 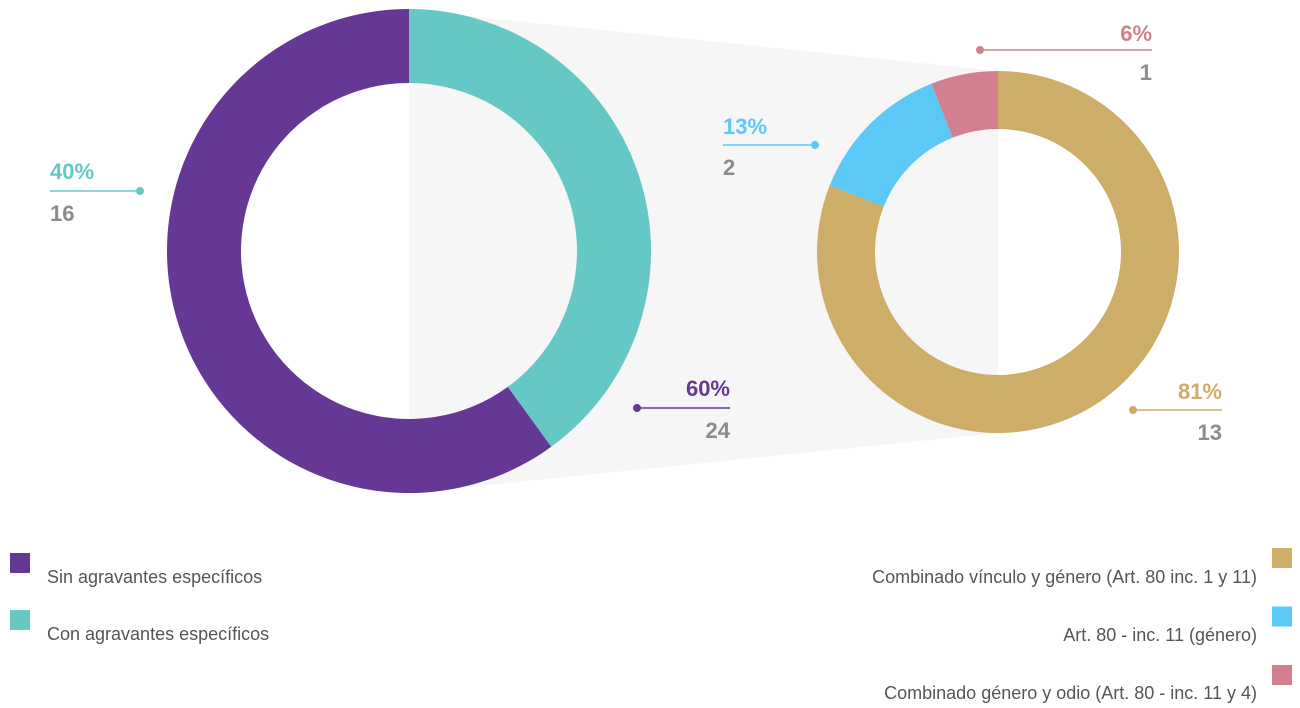 What do you see at coordinates (1210, 432) in the screenshot?
I see `count-label: 13` at bounding box center [1210, 432].